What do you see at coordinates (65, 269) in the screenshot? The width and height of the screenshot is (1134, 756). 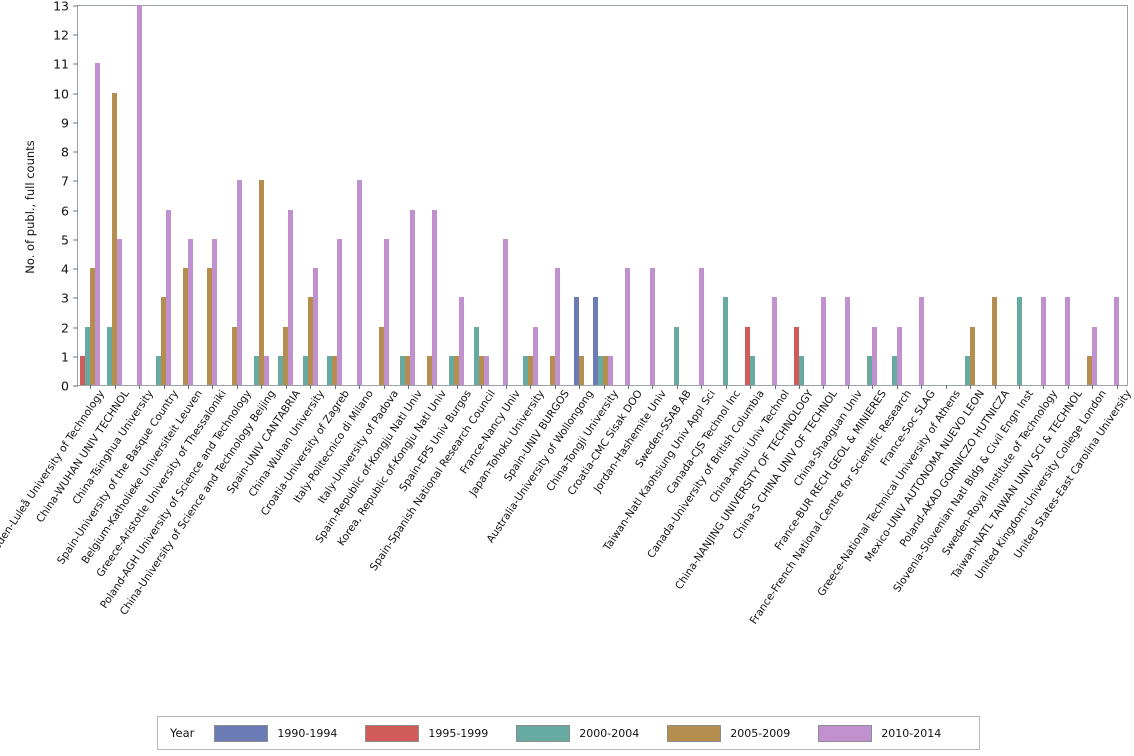 I see `y-axis-tick-label: 4` at bounding box center [65, 269].